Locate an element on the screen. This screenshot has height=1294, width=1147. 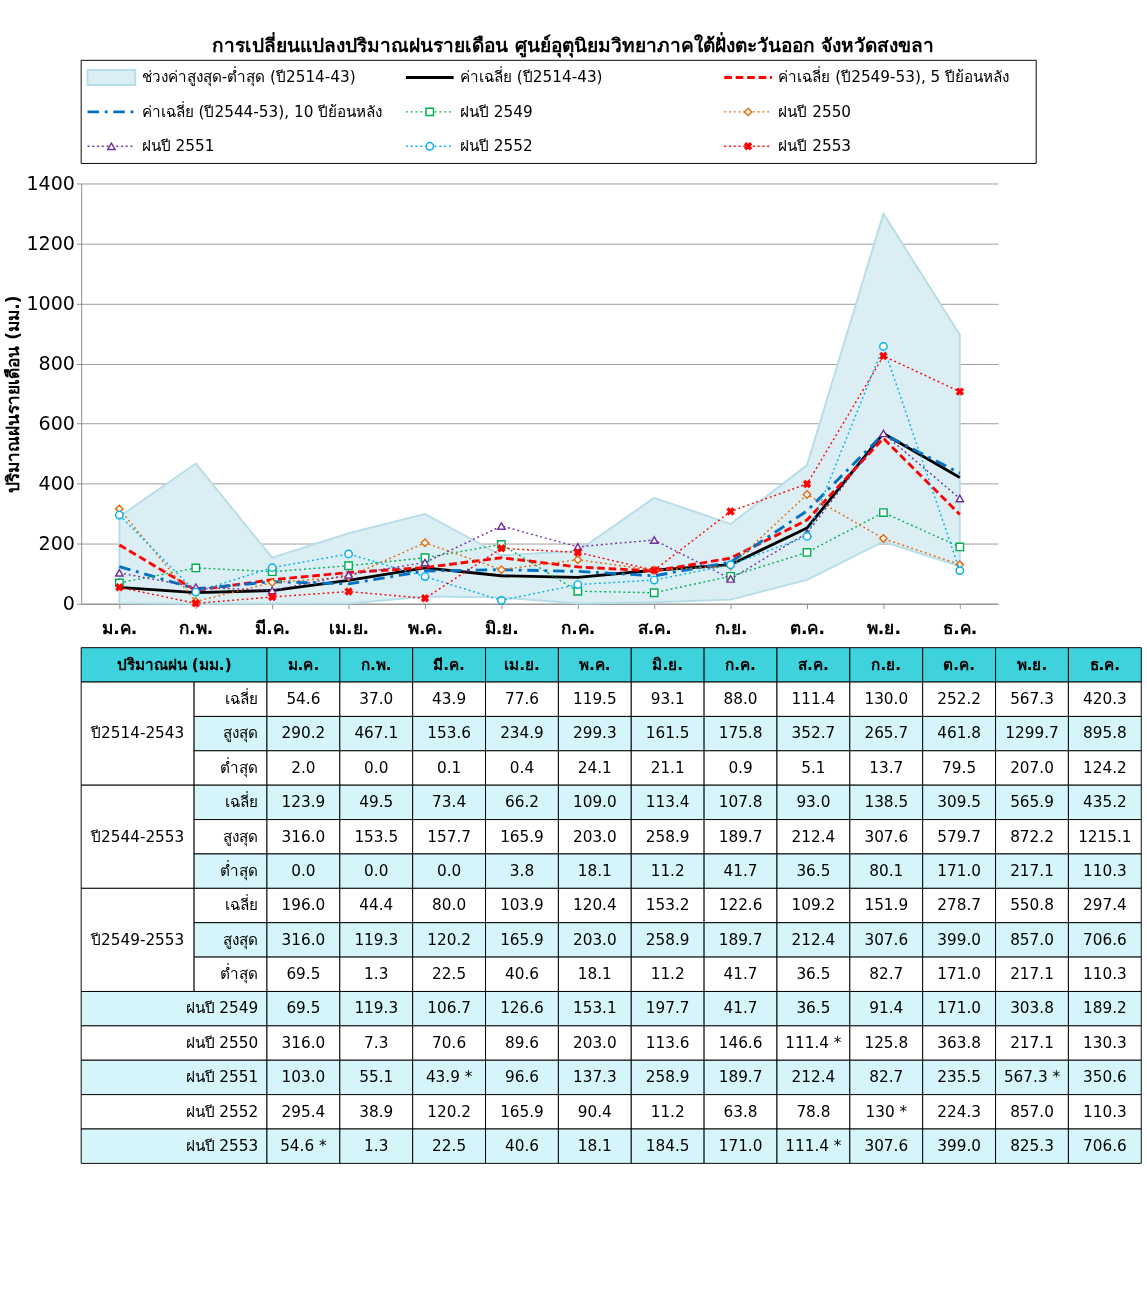
data-label: 73.4 is located at coordinates (449, 802).